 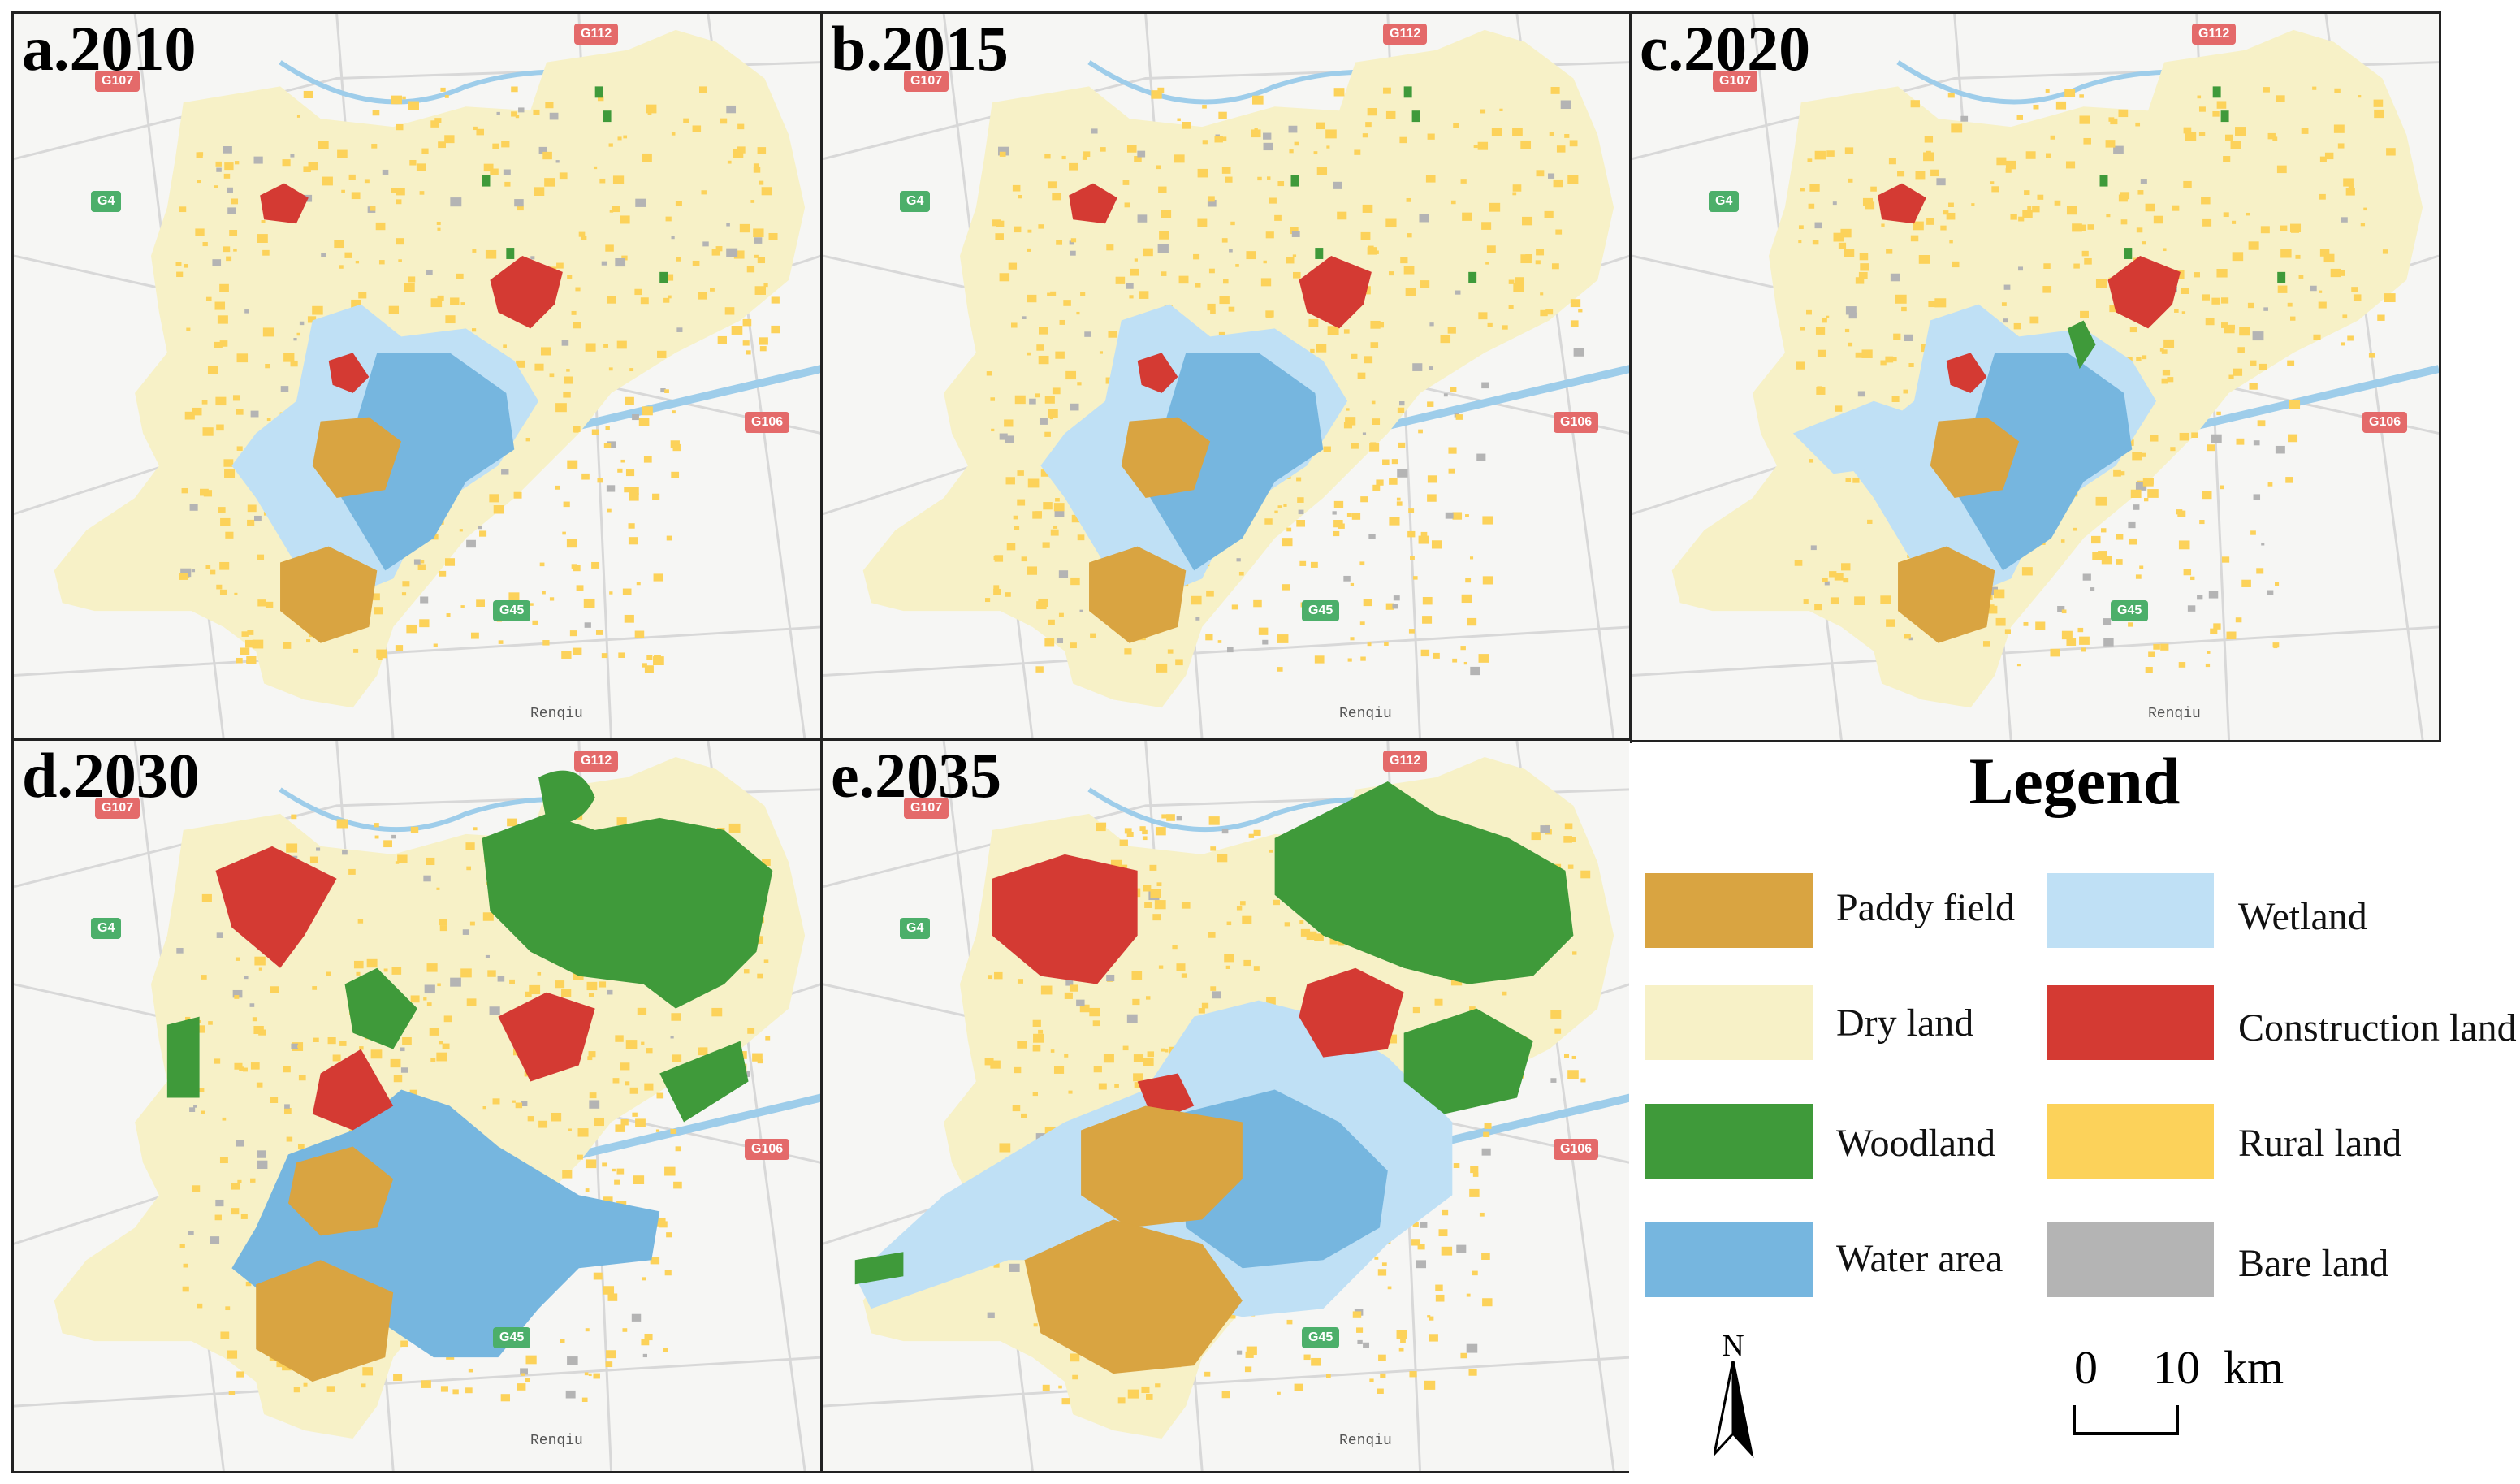 I want to click on construction-land-region, so click(x=349, y=373).